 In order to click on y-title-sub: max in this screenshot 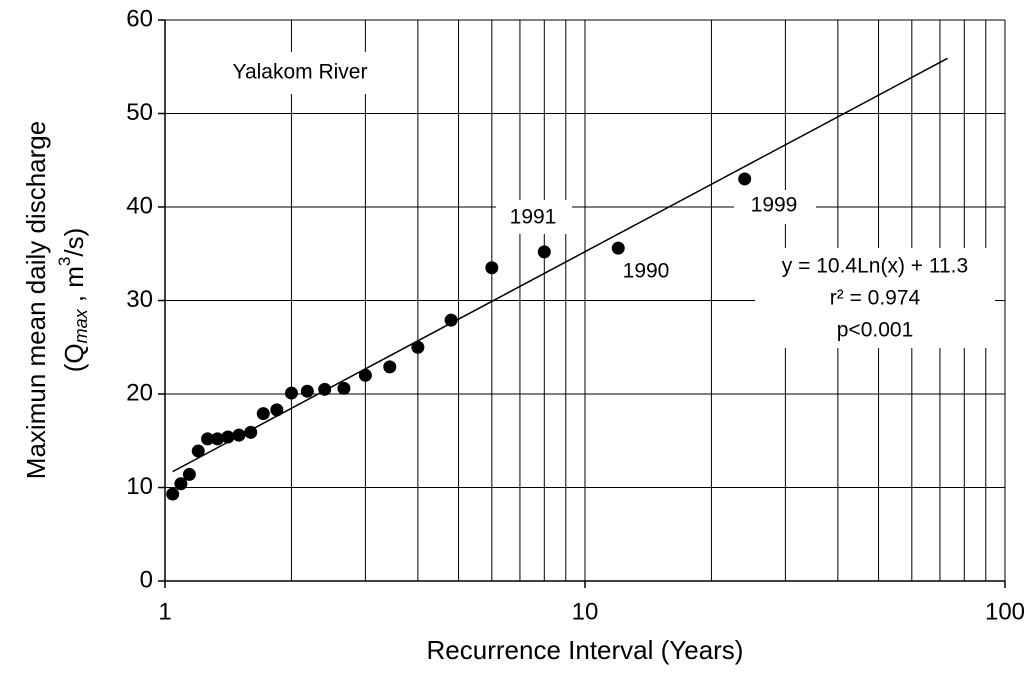, I will do `click(81, 325)`.